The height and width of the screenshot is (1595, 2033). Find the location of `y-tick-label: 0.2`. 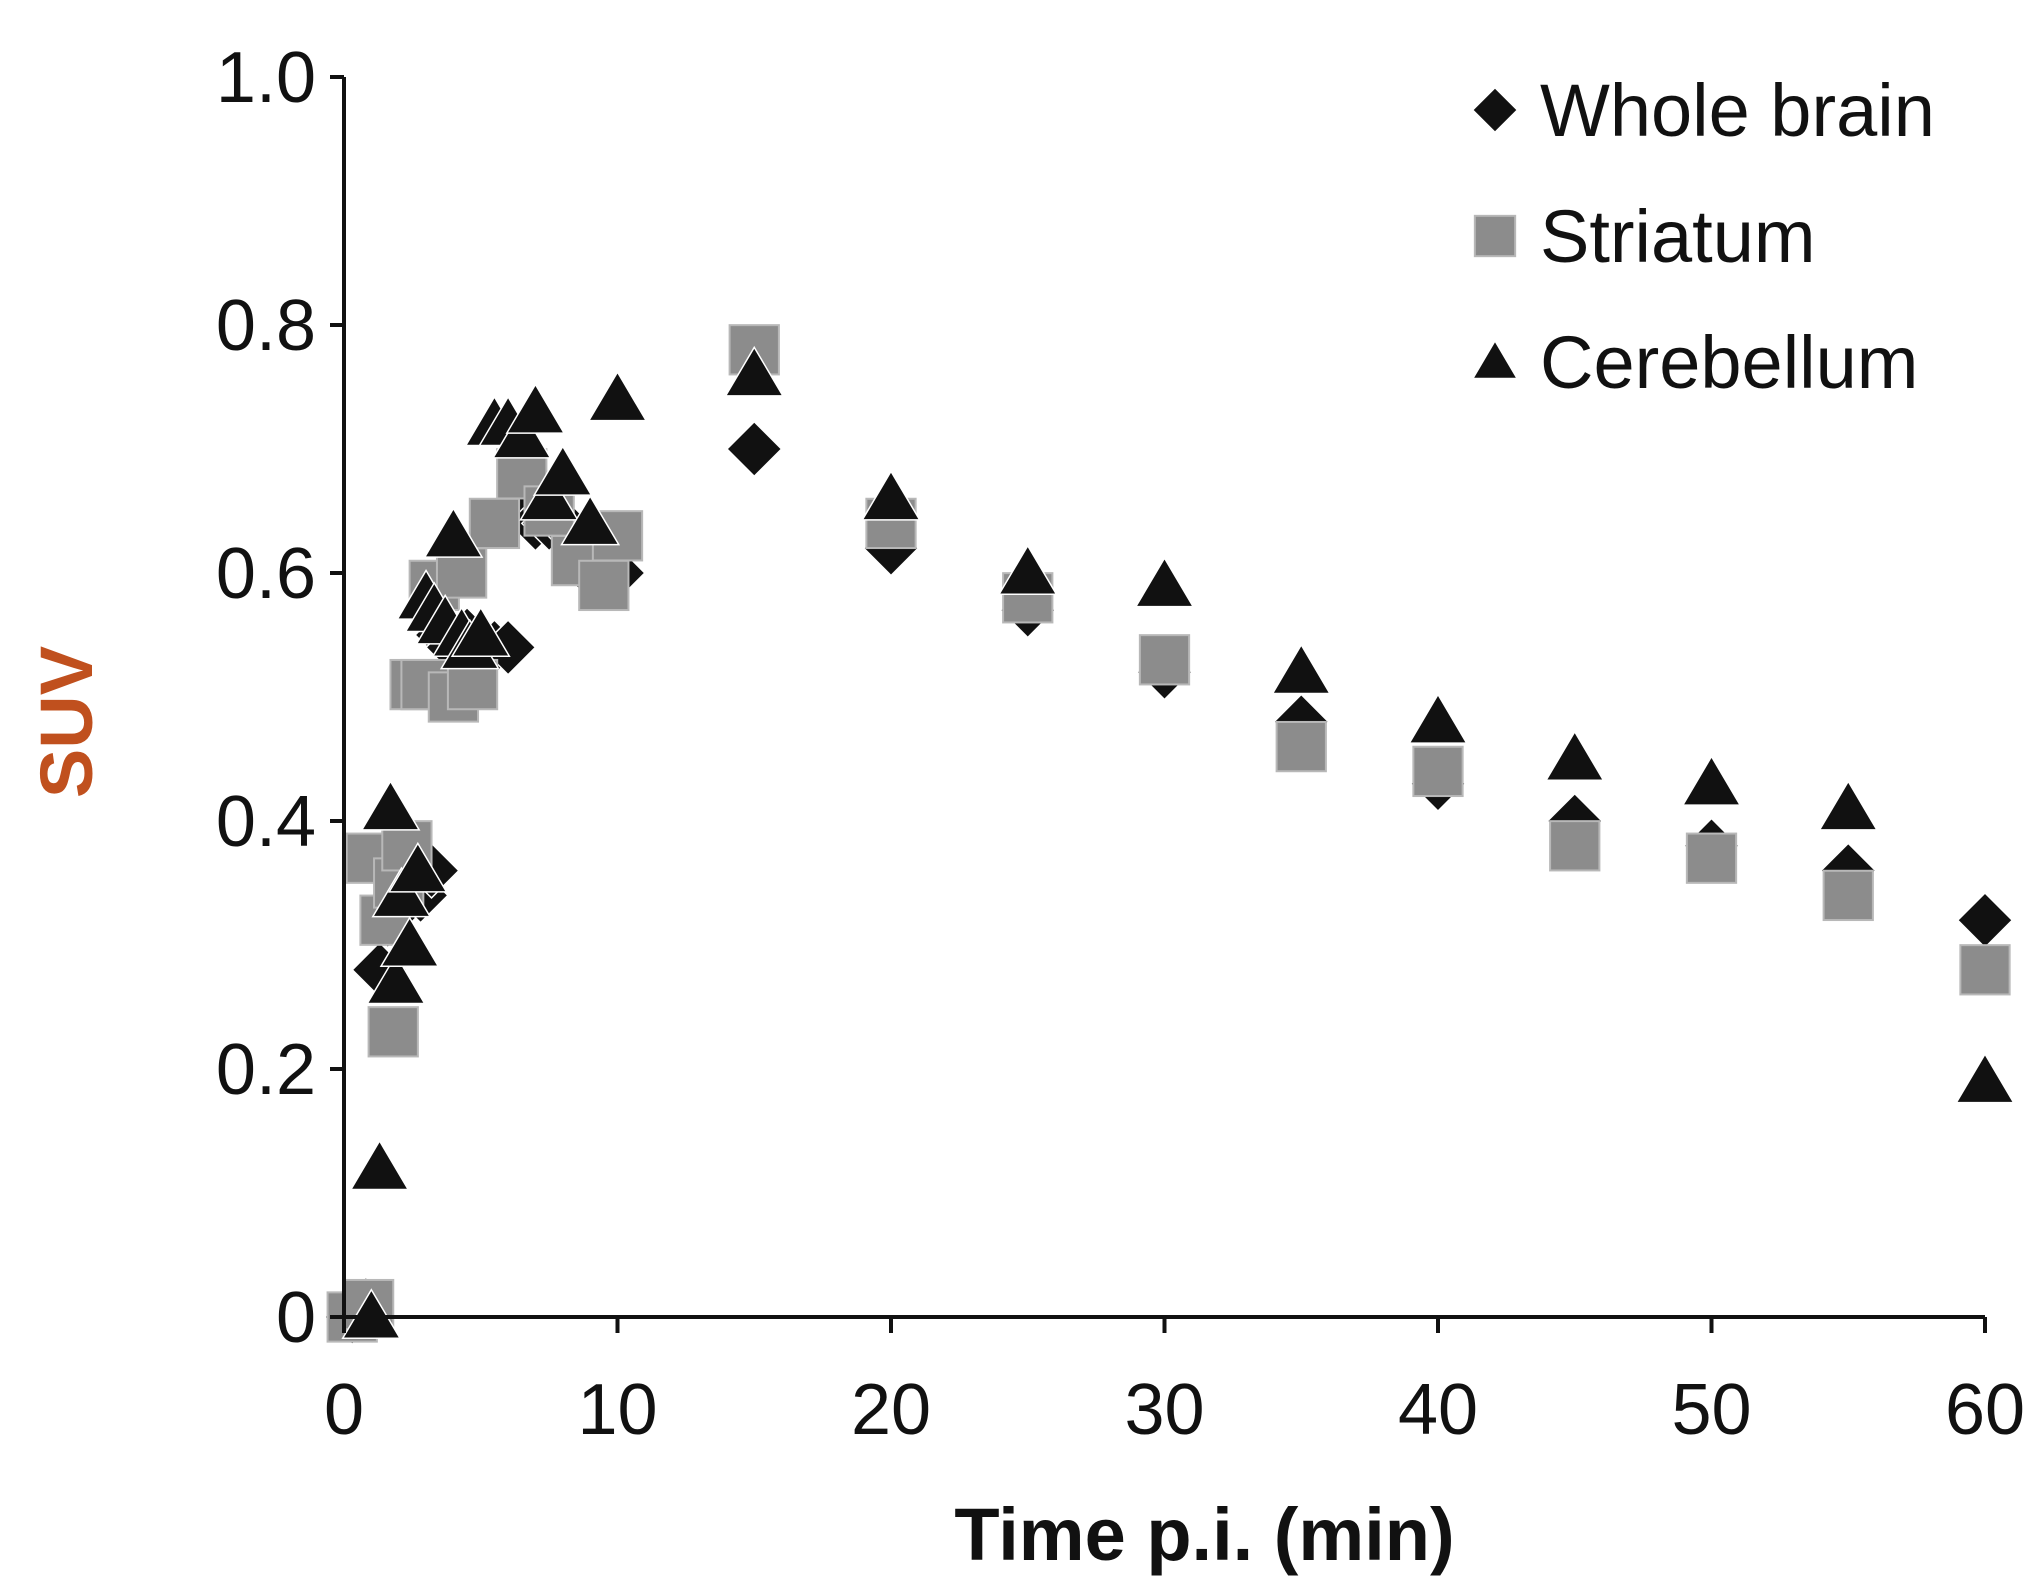

y-tick-label: 0.2 is located at coordinates (266, 1070).